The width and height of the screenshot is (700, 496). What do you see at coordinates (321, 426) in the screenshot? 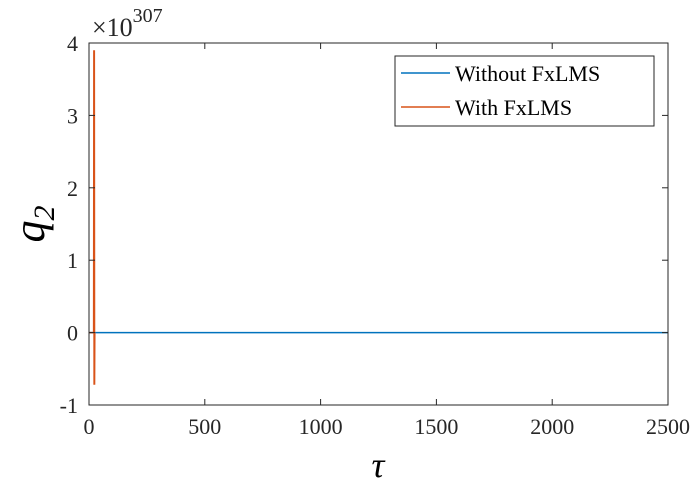
I see `x-tick-label: 1000` at bounding box center [321, 426].